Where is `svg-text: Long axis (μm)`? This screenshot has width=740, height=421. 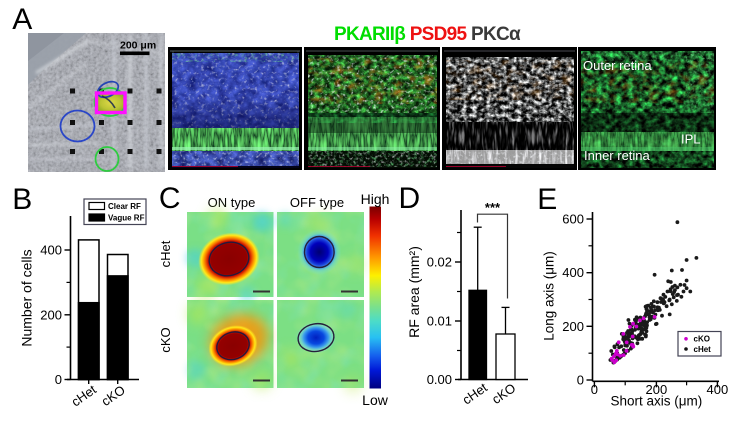 svg-text: Long axis (μm) is located at coordinates (549, 296).